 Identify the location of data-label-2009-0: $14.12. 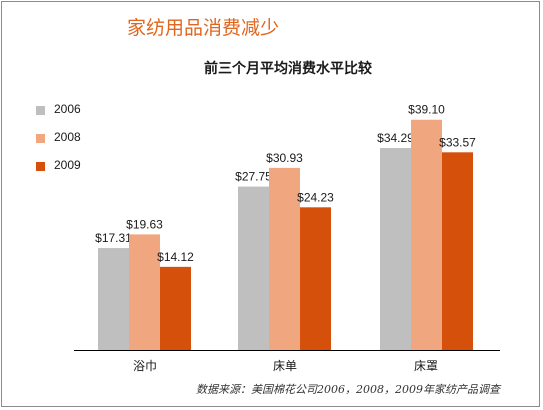
(175, 257).